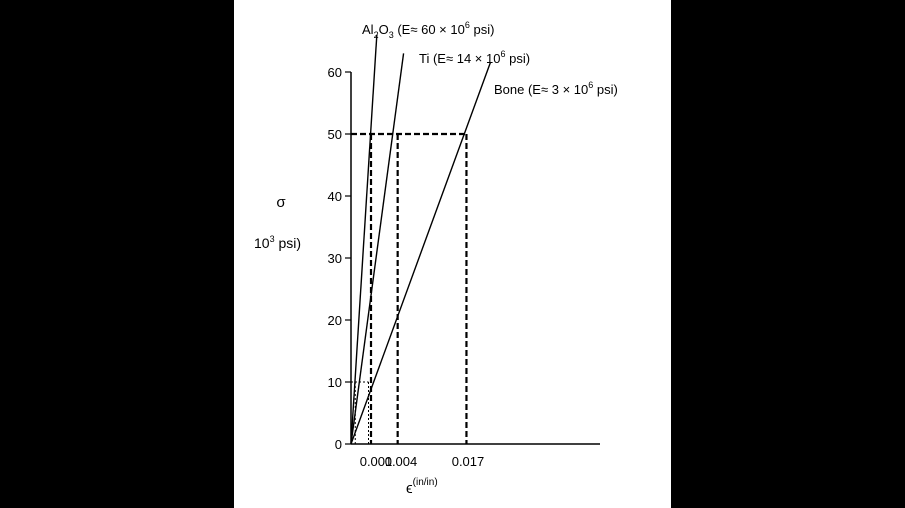  Describe the element at coordinates (376, 35) in the screenshot. I see `series-label-part: 2` at that location.